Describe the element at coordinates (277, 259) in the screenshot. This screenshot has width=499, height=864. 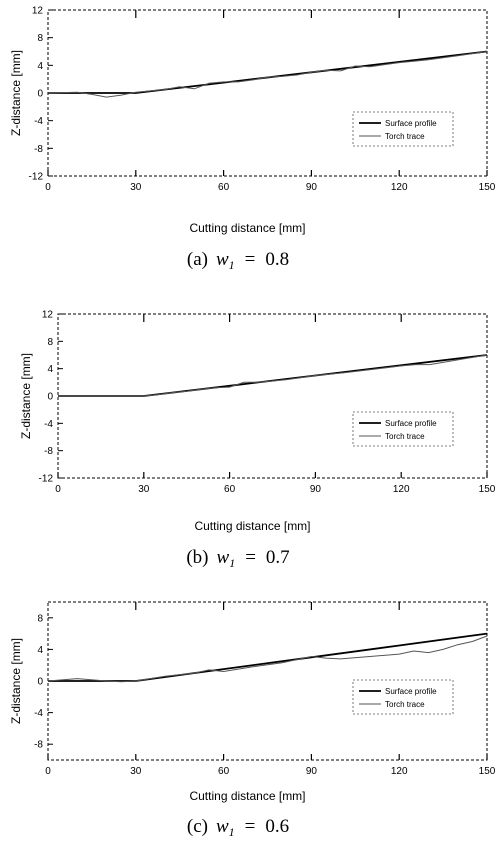
I see `caption-value: 0.8` at that location.